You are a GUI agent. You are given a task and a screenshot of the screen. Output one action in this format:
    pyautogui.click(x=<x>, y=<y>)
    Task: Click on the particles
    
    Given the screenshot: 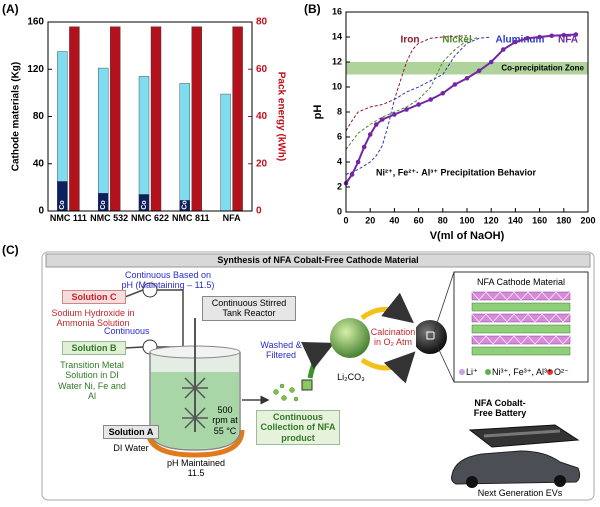 What is the action you would take?
    pyautogui.click(x=286, y=392)
    